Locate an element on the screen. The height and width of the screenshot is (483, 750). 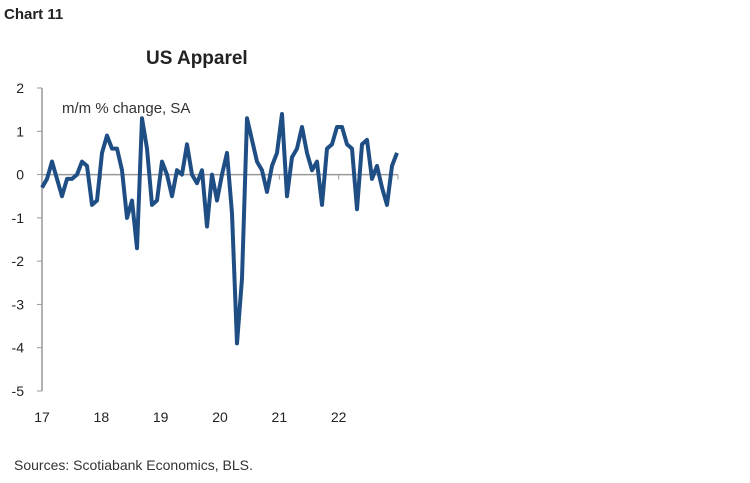
y-tick-label: -3 is located at coordinates (18, 304).